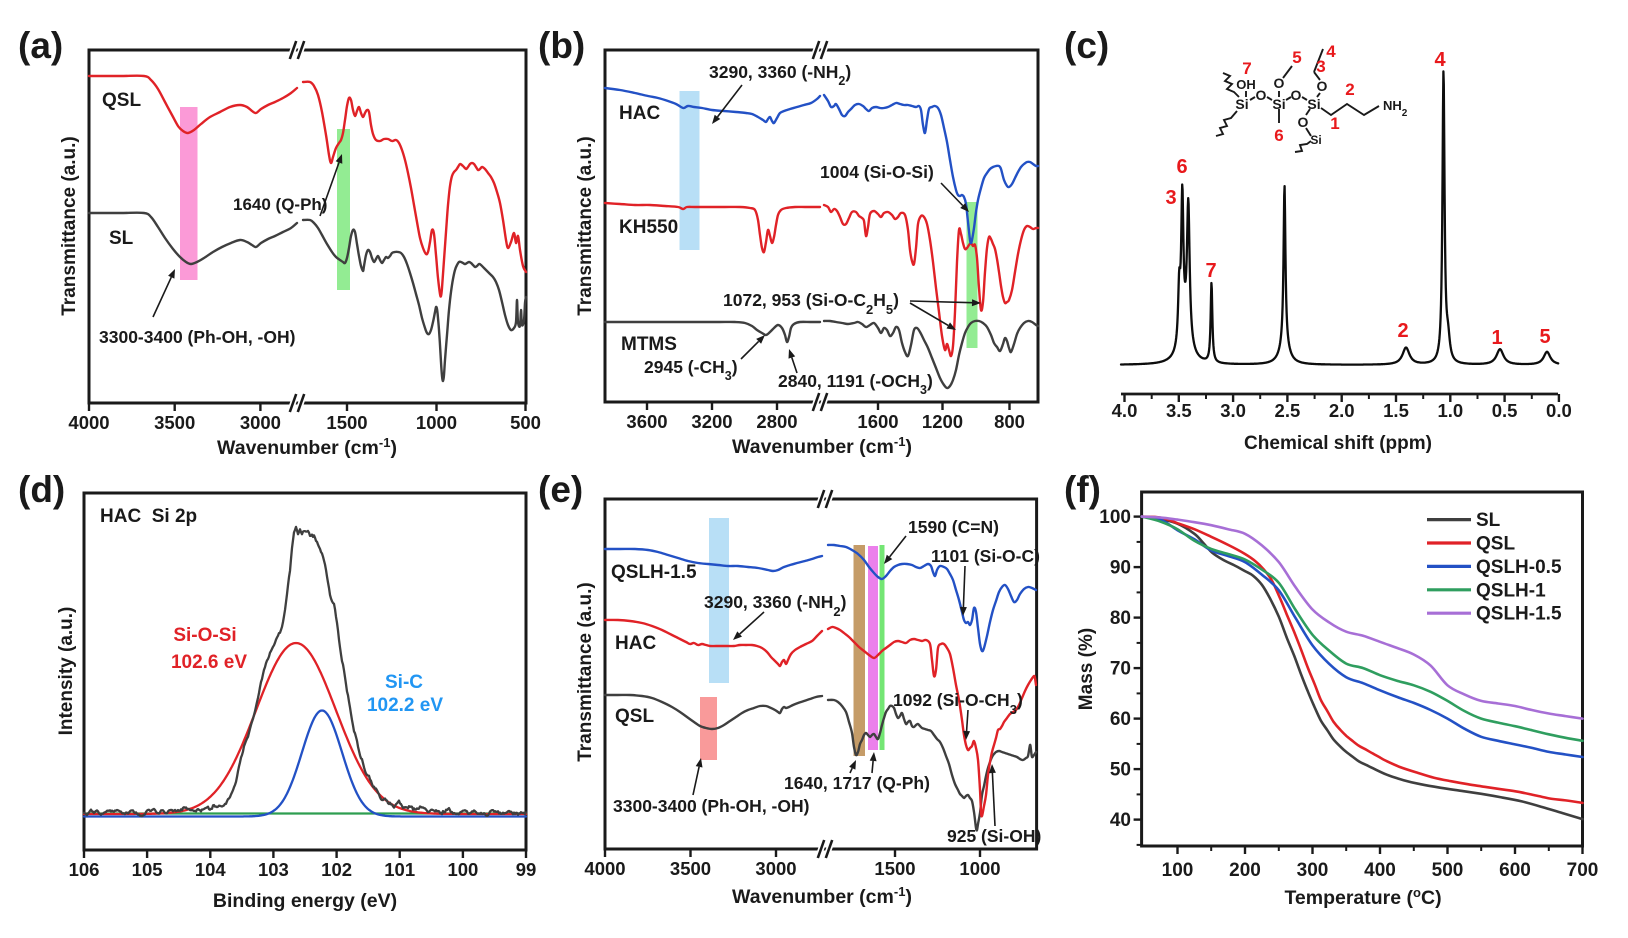  I want to click on svg-text: 106, so click(84, 869).